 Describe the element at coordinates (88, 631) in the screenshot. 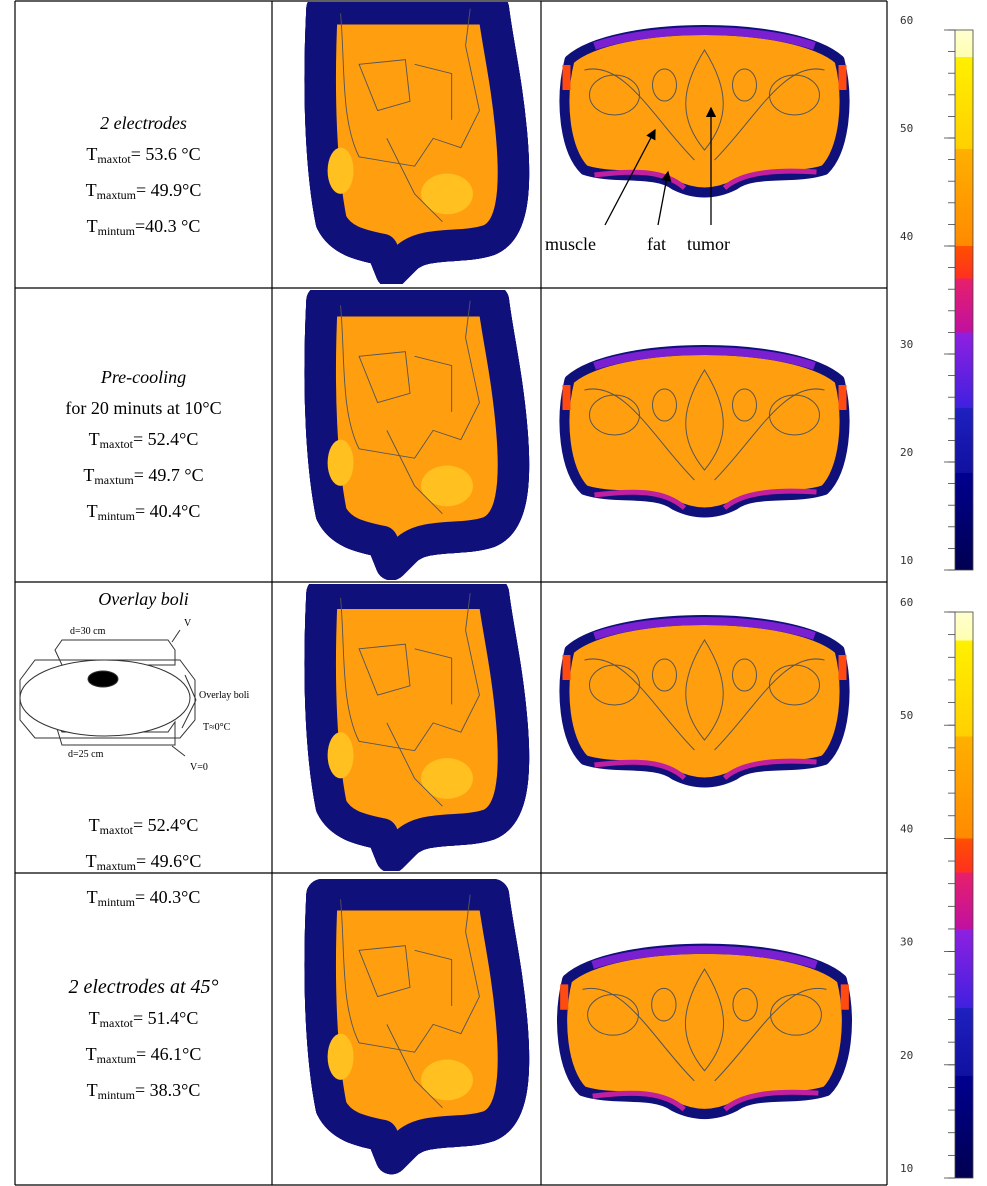

I see `diagram-label: d=30 cm` at that location.